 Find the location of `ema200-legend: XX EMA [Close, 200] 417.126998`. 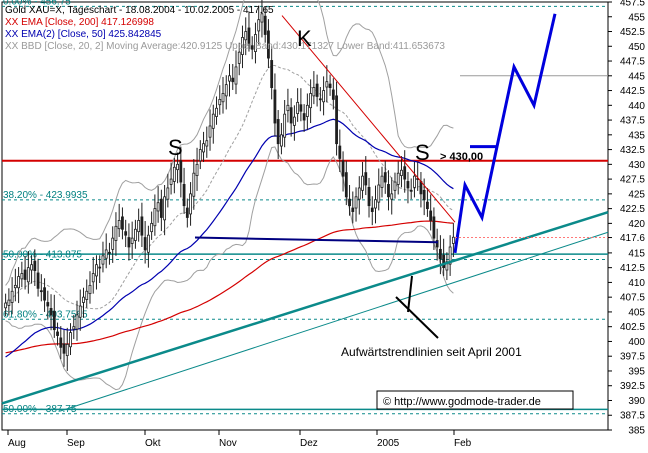

ema200-legend: XX EMA [Close, 200] 417.126998 is located at coordinates (79, 22).